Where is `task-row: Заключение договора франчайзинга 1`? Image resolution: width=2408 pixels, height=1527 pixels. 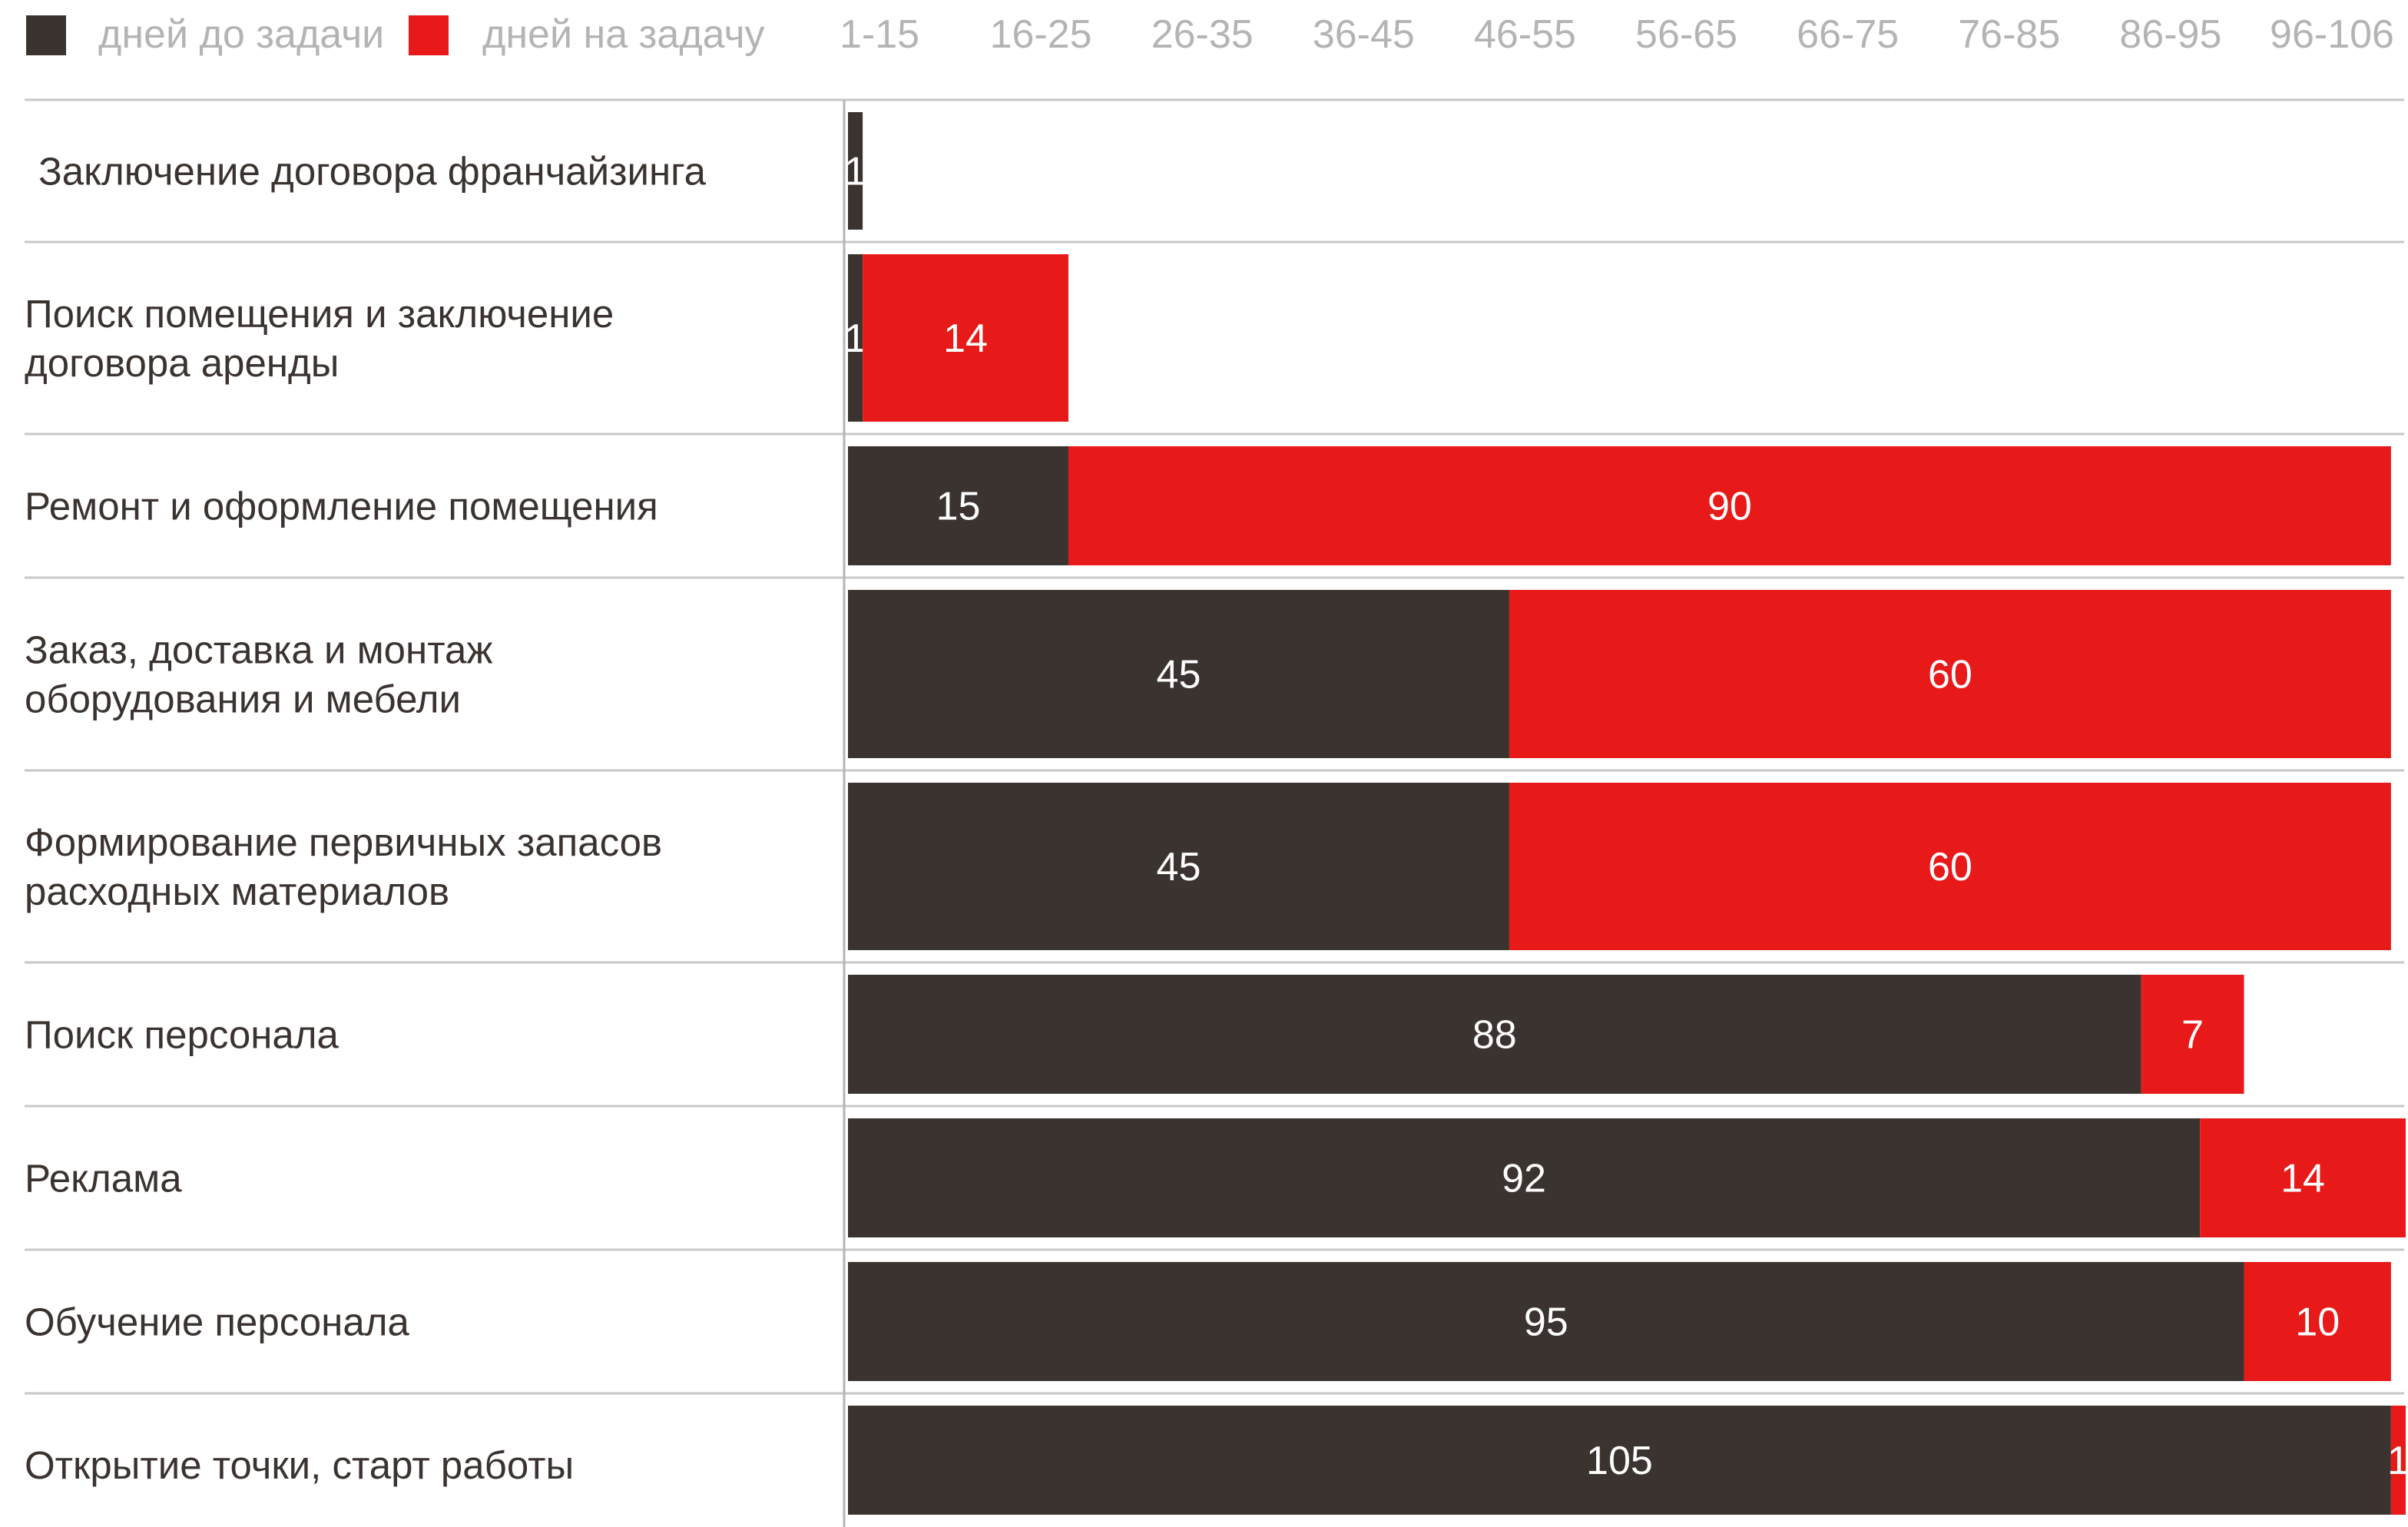
task-row: Заключение договора франчайзинга 1 is located at coordinates (452, 171).